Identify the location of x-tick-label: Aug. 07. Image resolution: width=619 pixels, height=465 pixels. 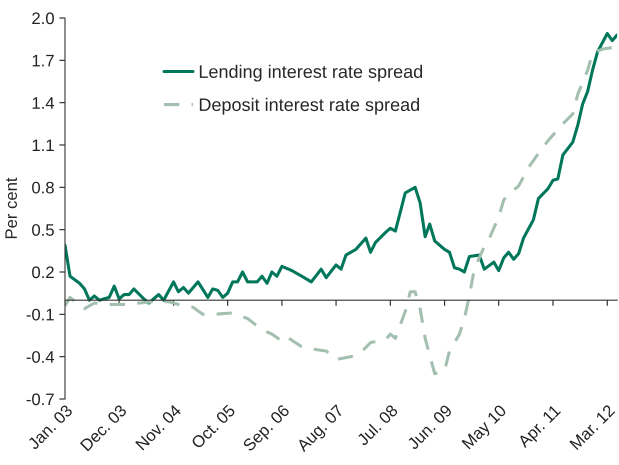
(321, 429).